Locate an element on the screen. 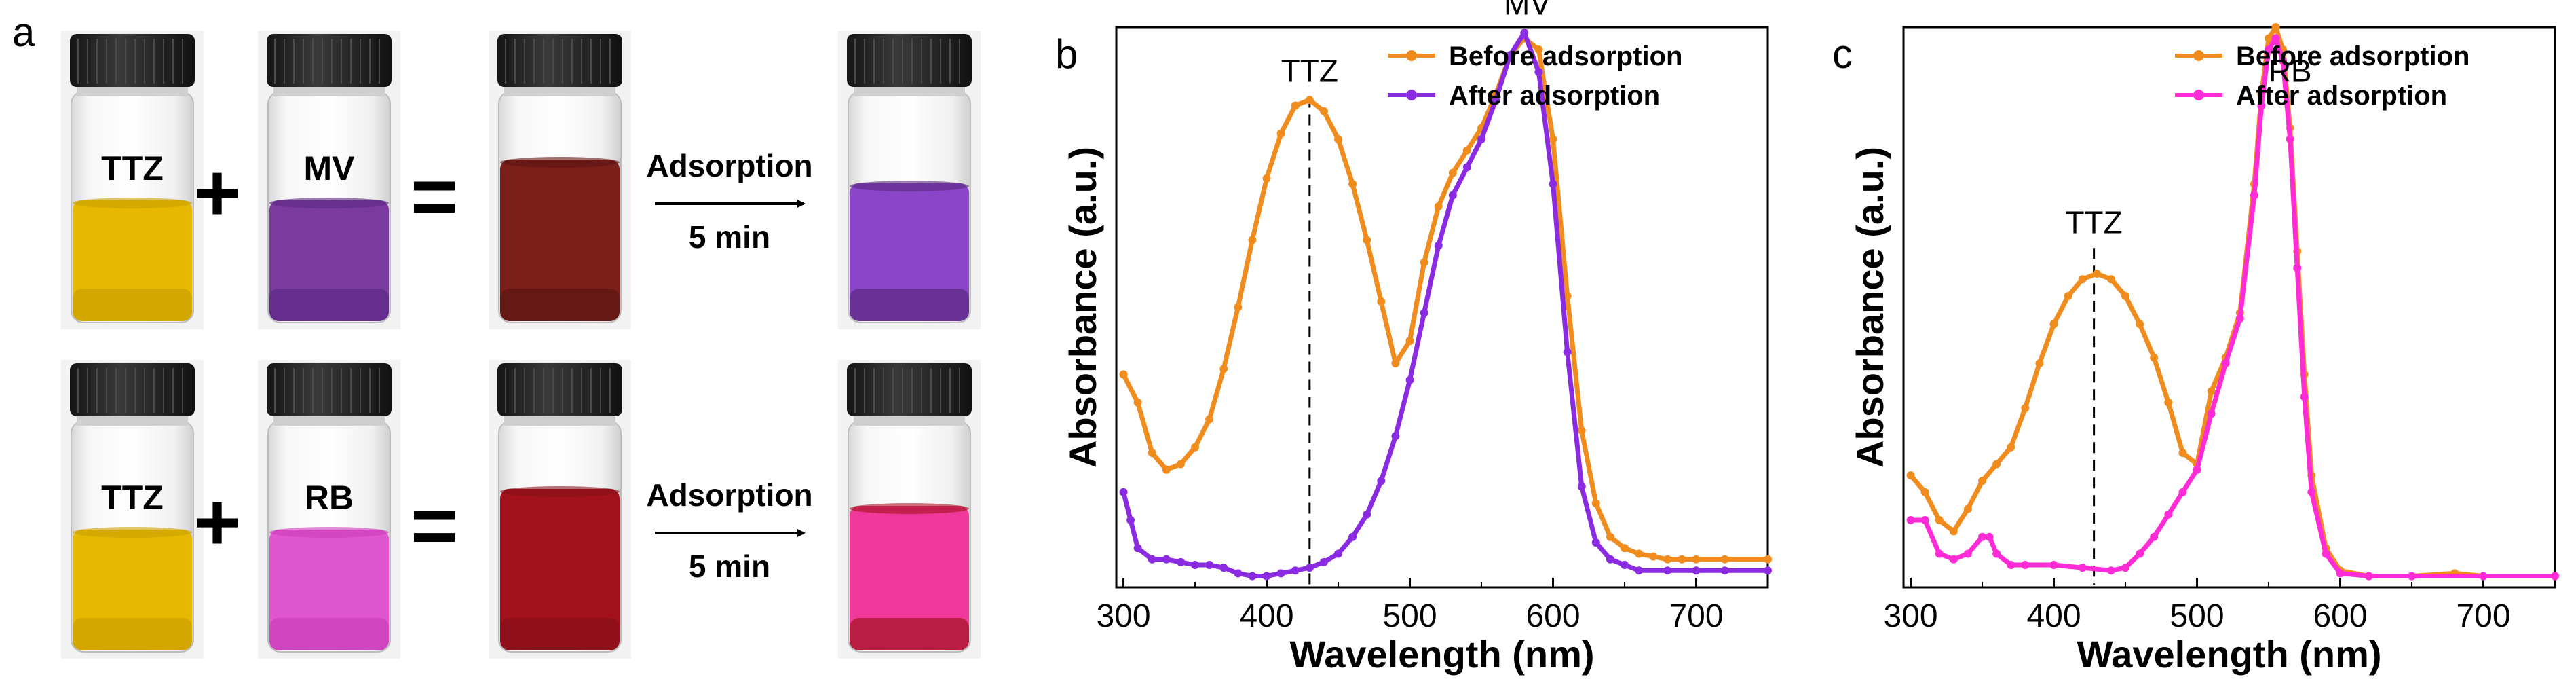 The height and width of the screenshot is (698, 2576). plus-sign: + is located at coordinates (217, 193).